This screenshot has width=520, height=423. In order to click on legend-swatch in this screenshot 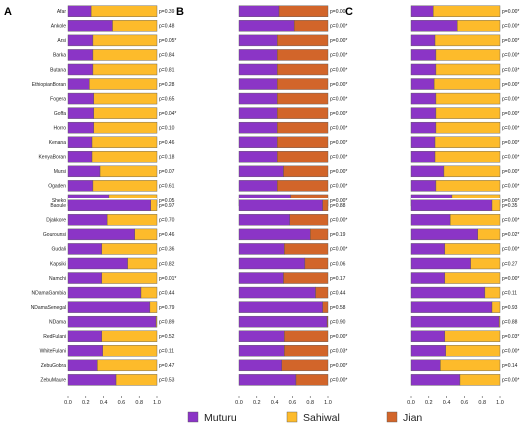, I will do `click(392, 417)`.